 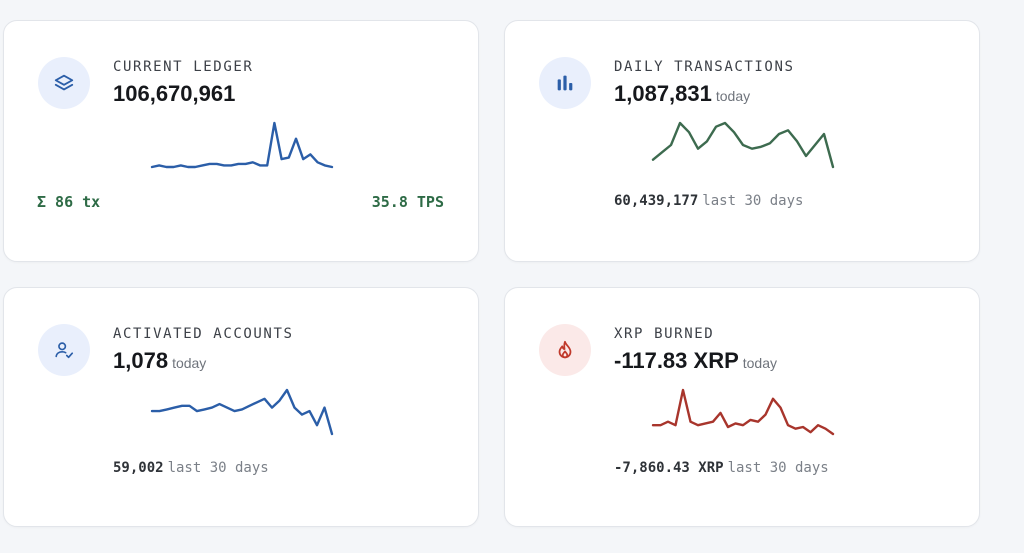 What do you see at coordinates (138, 468) in the screenshot?
I see `total-value: 59,002` at bounding box center [138, 468].